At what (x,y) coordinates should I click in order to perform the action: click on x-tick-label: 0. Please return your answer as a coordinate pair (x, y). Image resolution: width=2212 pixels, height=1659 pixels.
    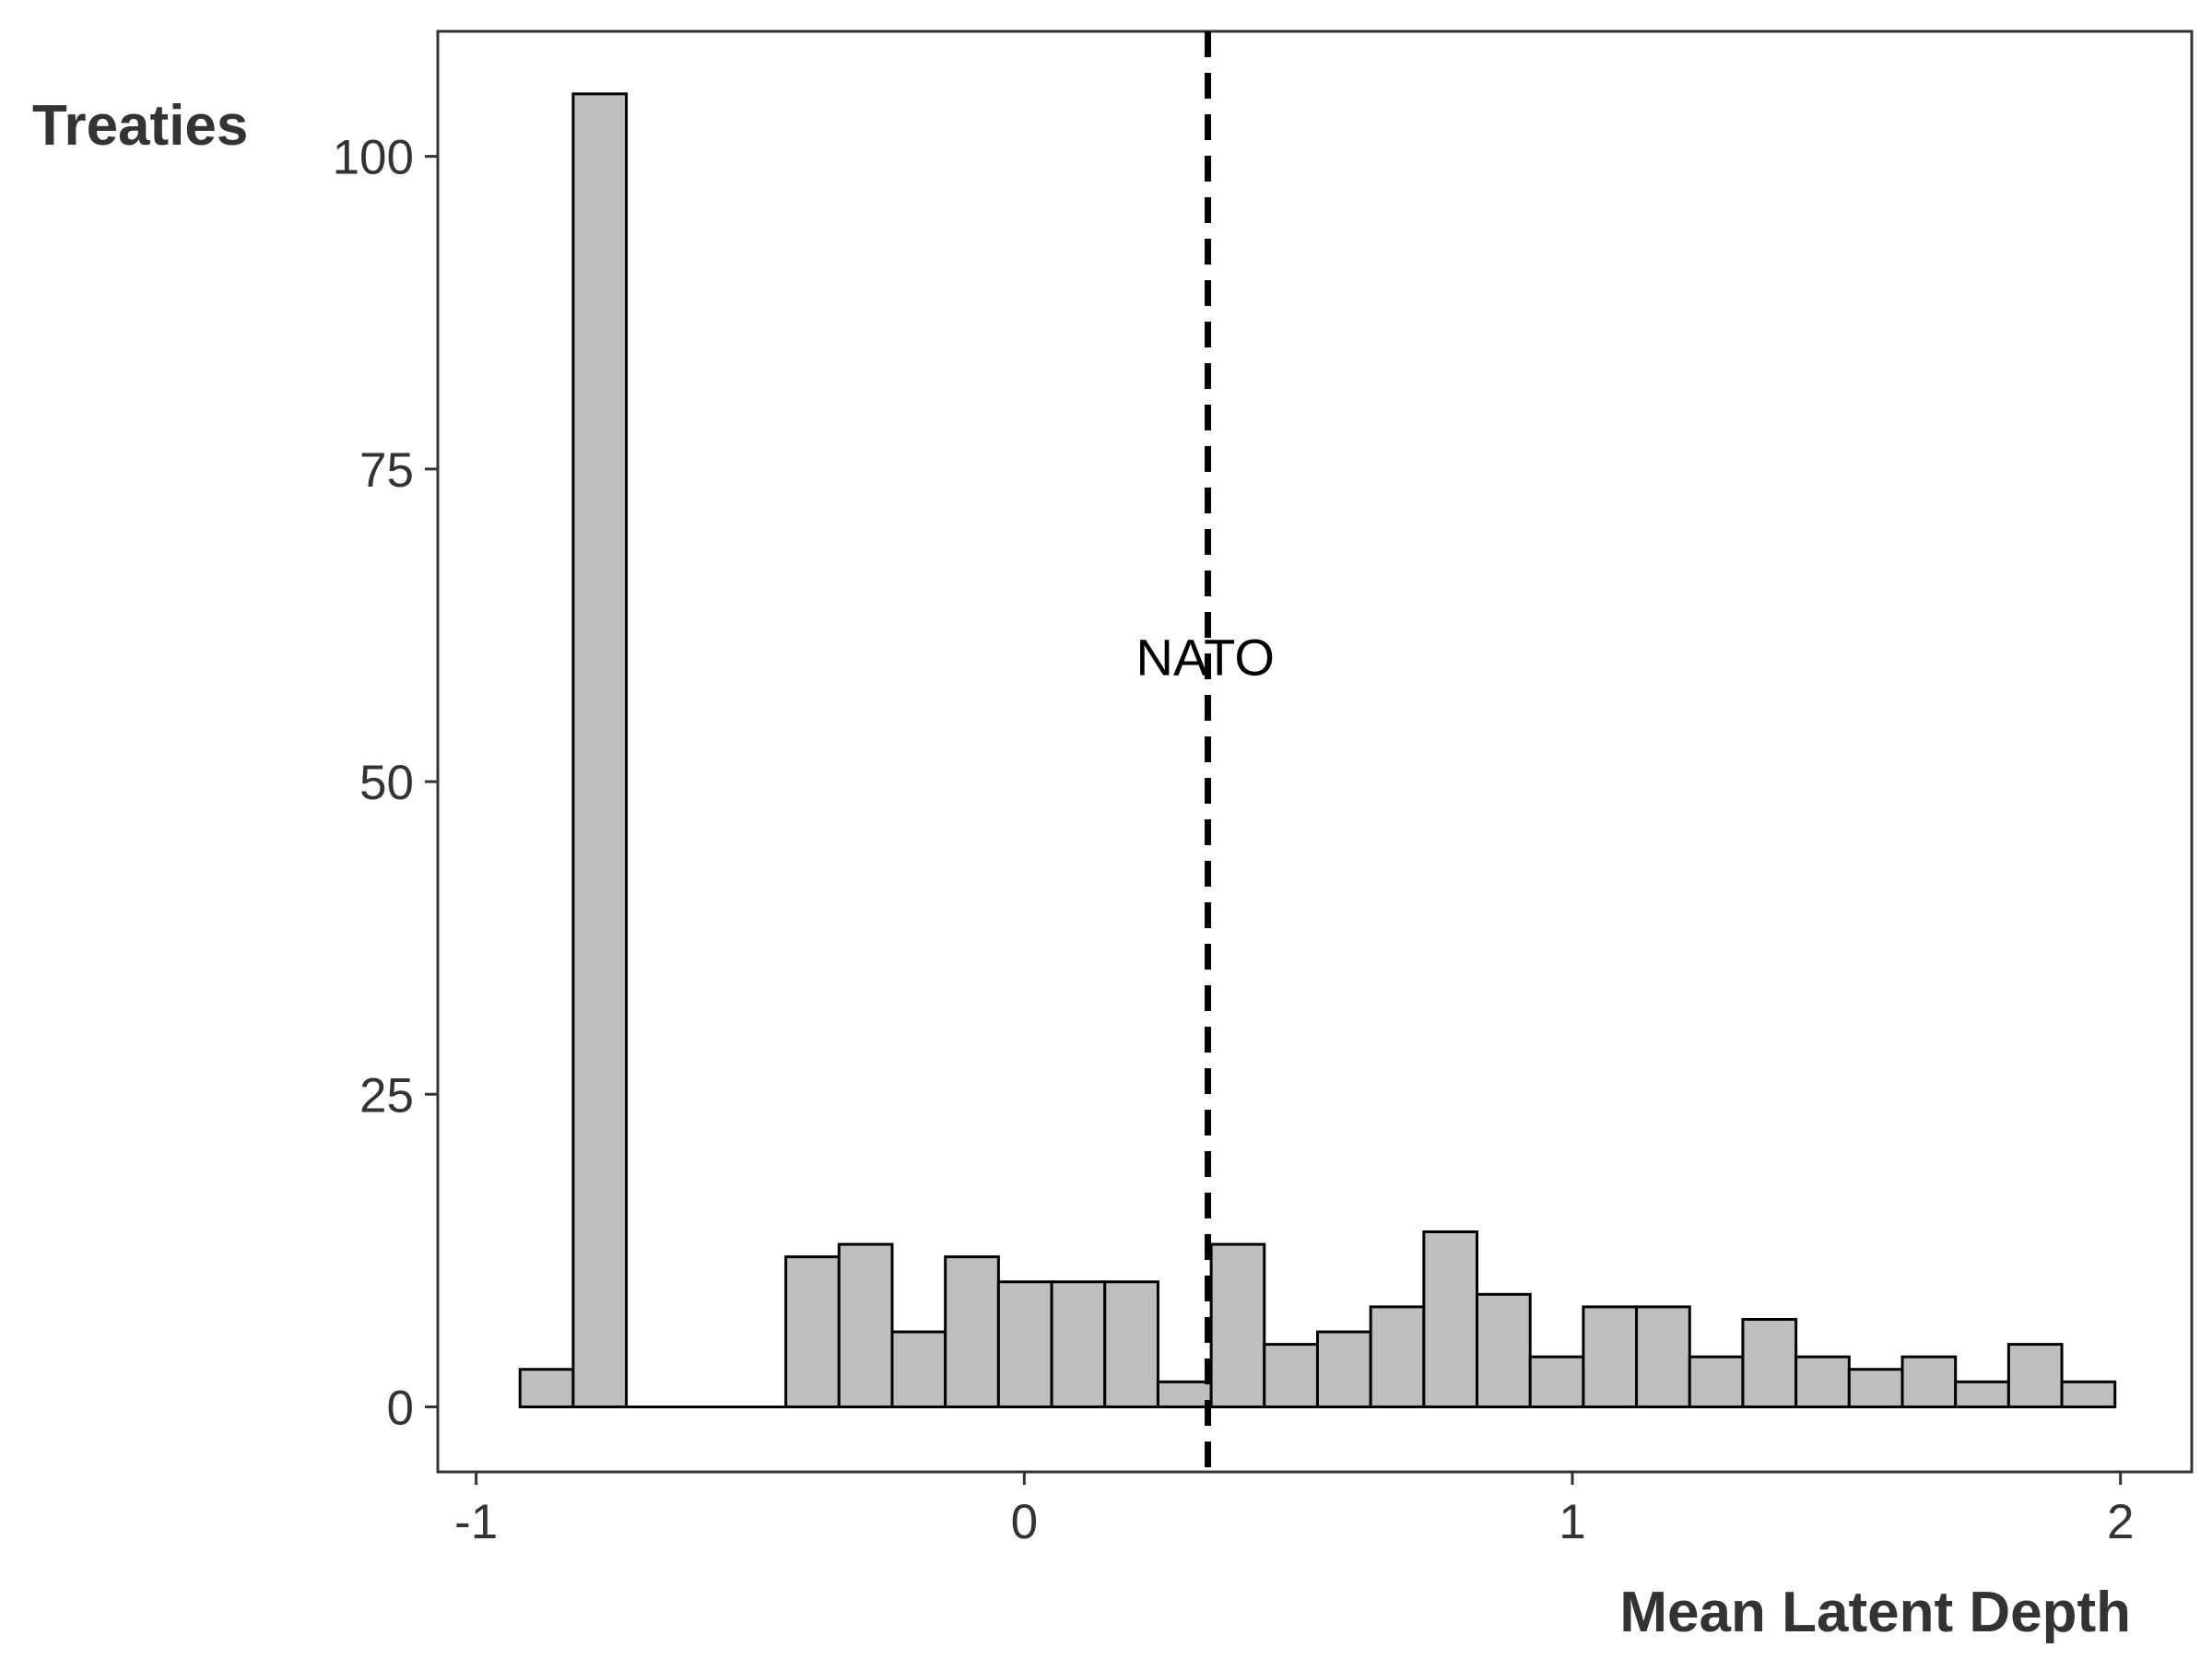
    Looking at the image, I should click on (1024, 1522).